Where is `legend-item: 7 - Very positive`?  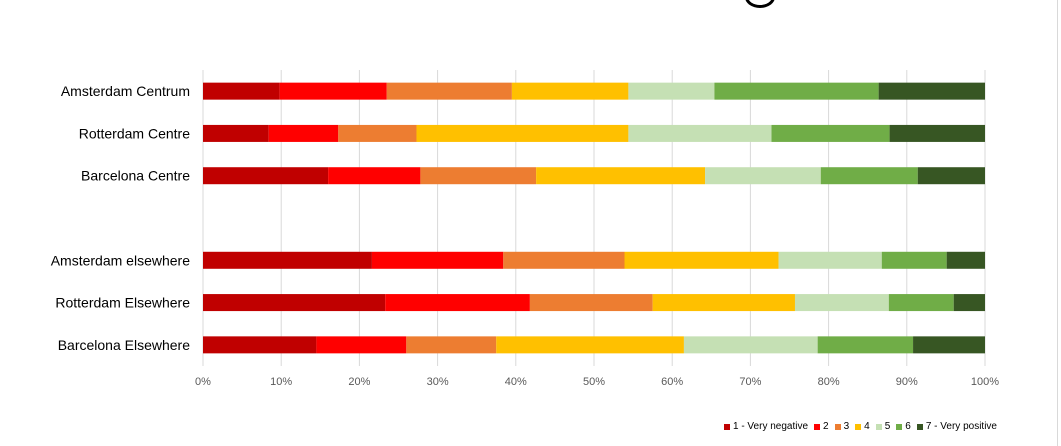 legend-item: 7 - Very positive is located at coordinates (956, 426).